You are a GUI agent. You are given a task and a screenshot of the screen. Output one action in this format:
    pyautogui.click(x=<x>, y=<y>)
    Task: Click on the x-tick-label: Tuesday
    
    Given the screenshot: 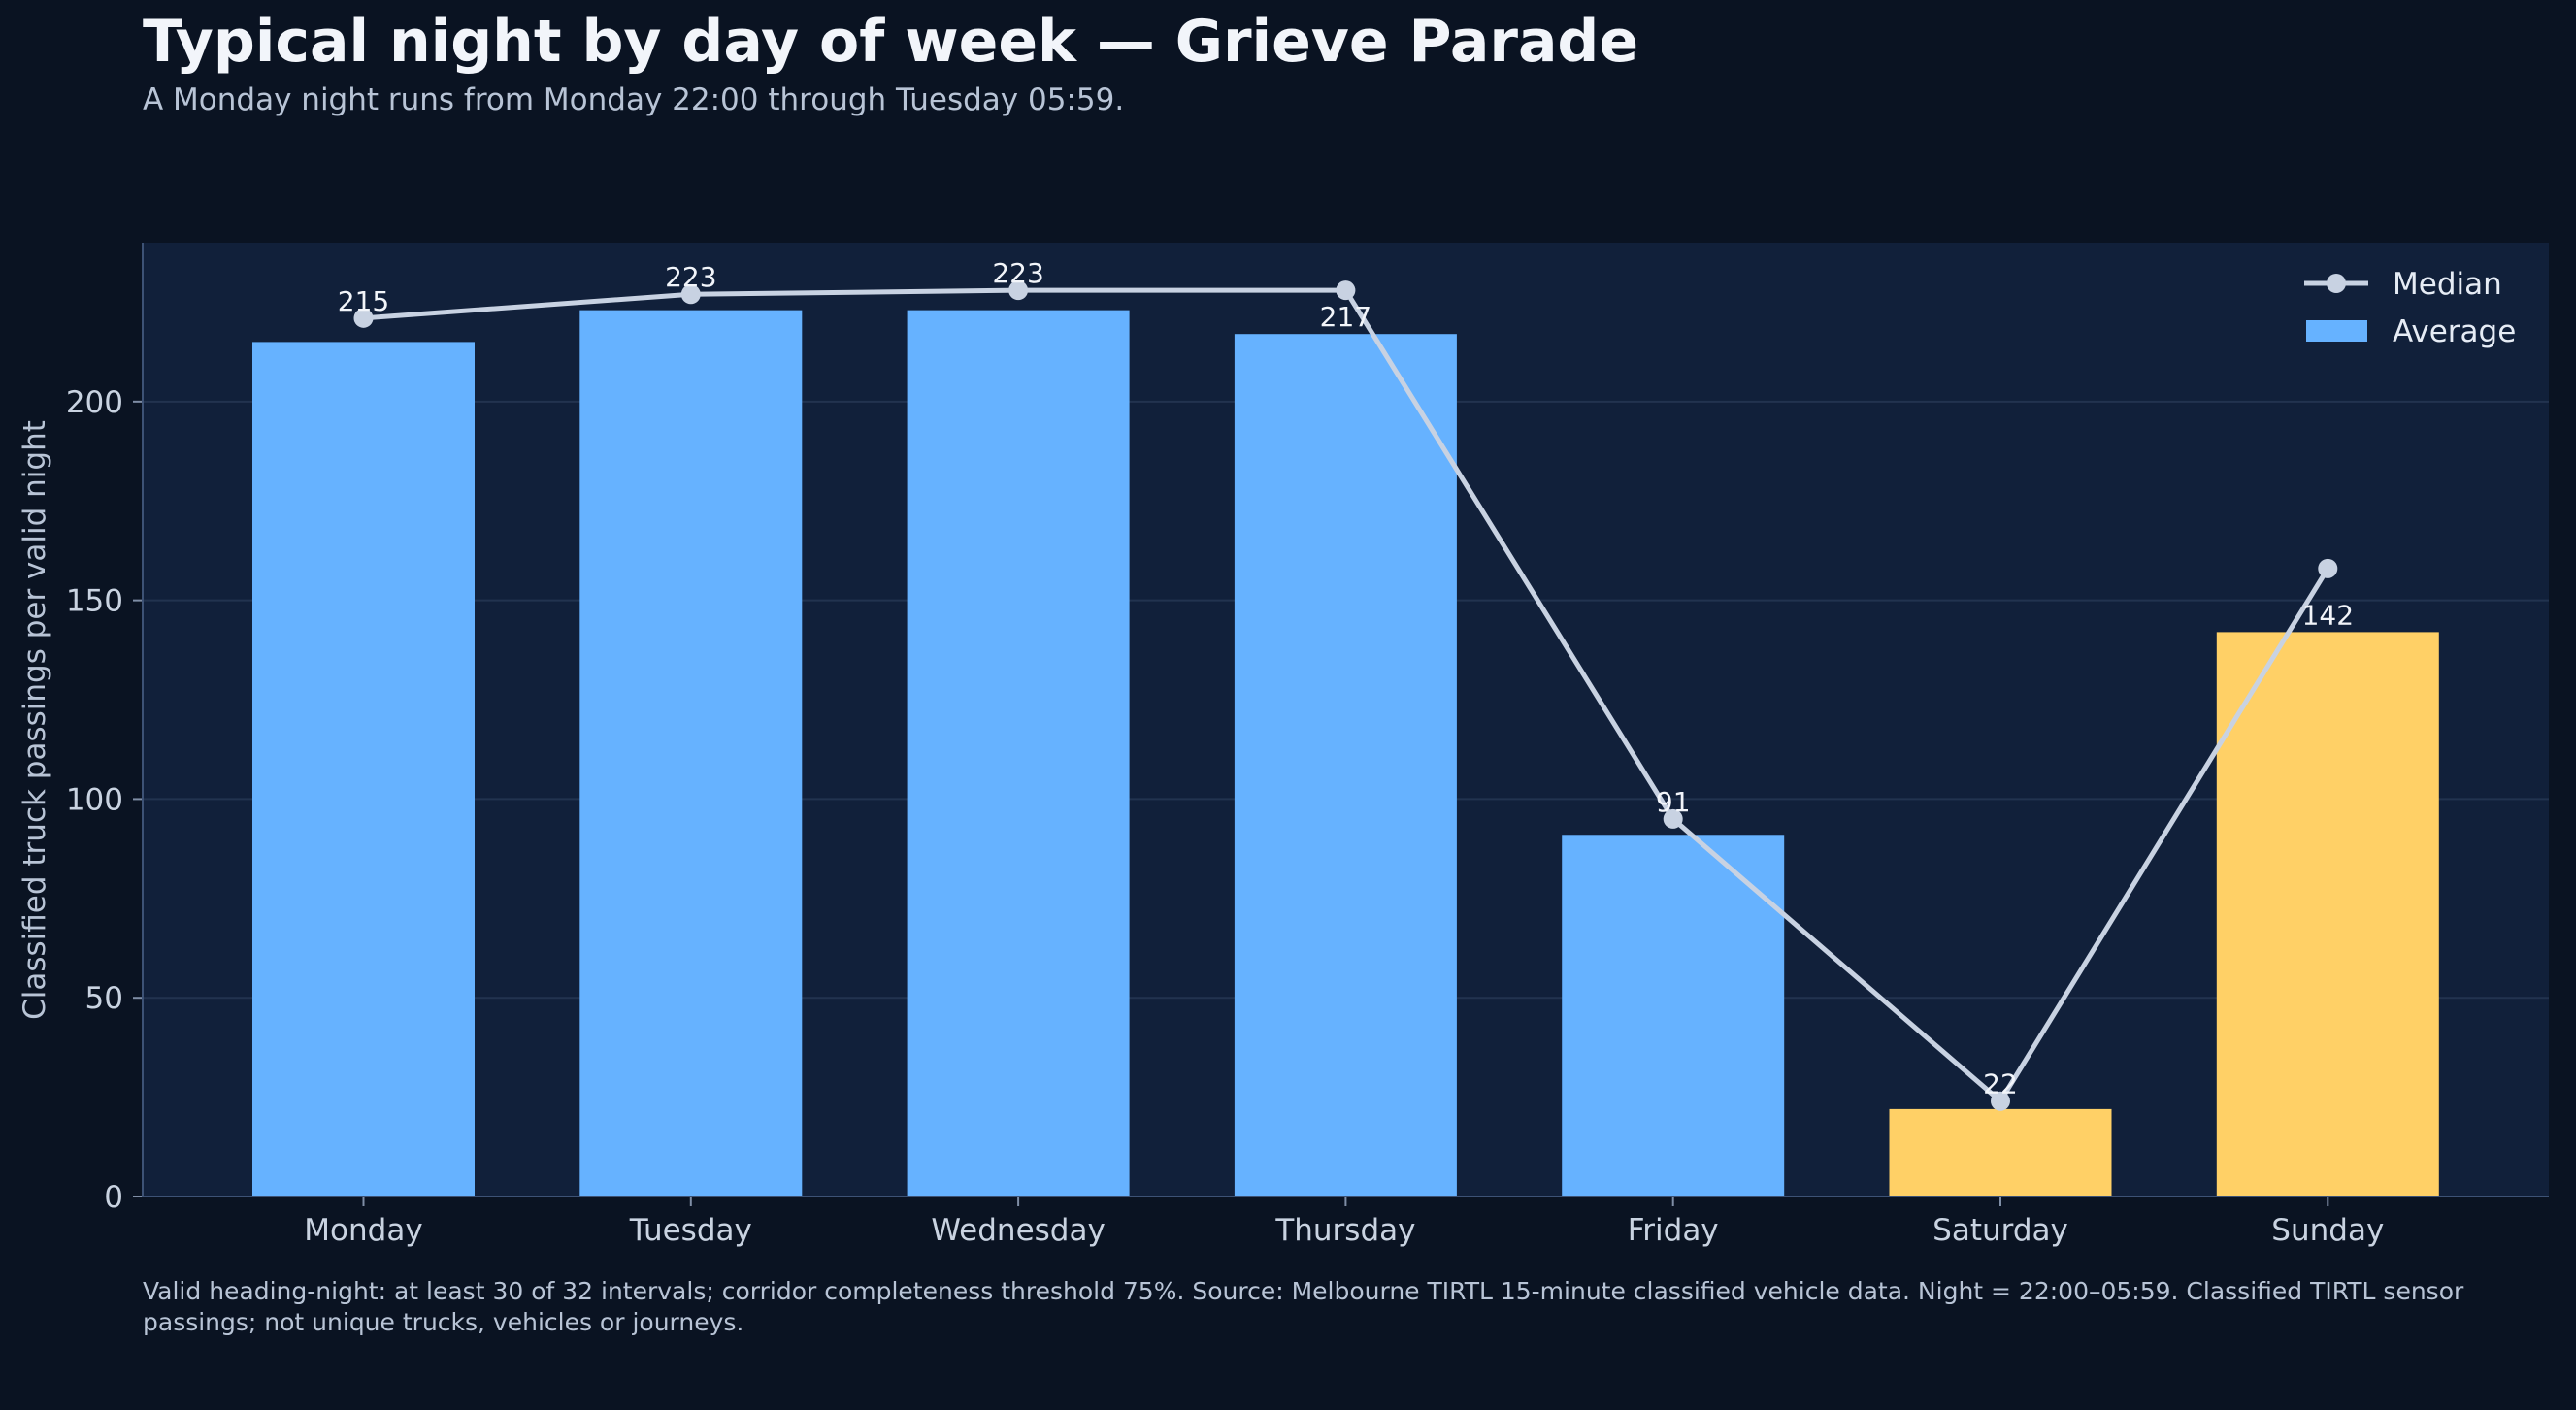 What is the action you would take?
    pyautogui.click(x=691, y=1231)
    